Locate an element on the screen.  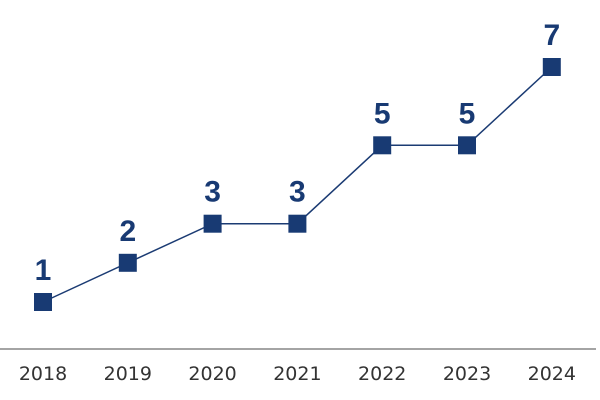
point-marker-2018 is located at coordinates (43, 302).